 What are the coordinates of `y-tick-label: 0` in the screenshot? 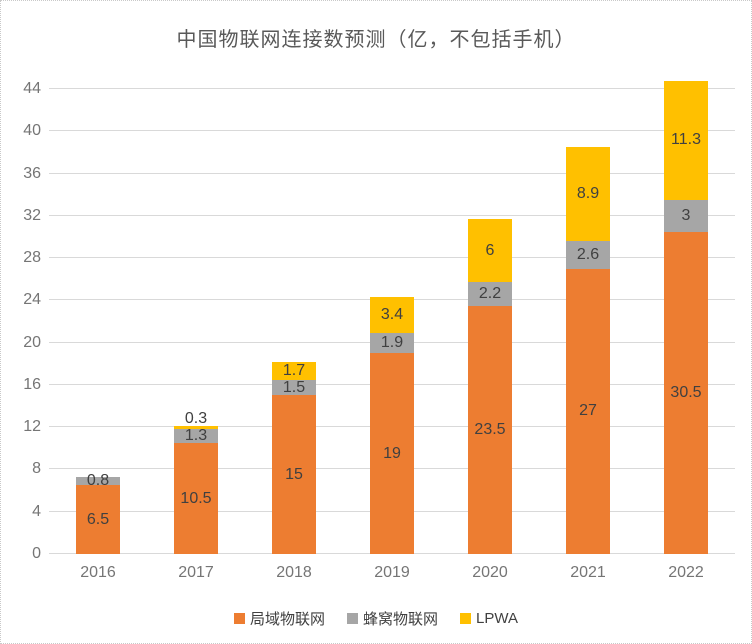 It's located at (36, 553).